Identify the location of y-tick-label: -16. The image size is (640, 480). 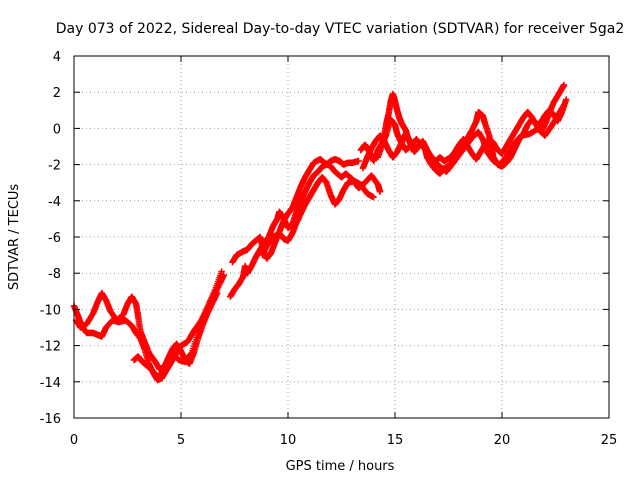
(50, 419).